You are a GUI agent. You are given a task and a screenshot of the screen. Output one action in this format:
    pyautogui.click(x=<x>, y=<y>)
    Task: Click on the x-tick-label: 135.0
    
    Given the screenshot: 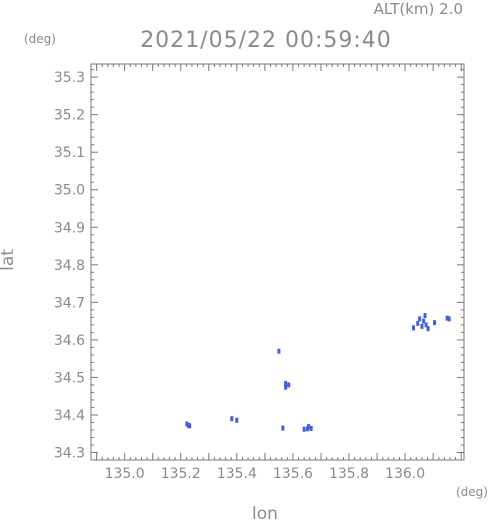 What is the action you would take?
    pyautogui.click(x=125, y=474)
    